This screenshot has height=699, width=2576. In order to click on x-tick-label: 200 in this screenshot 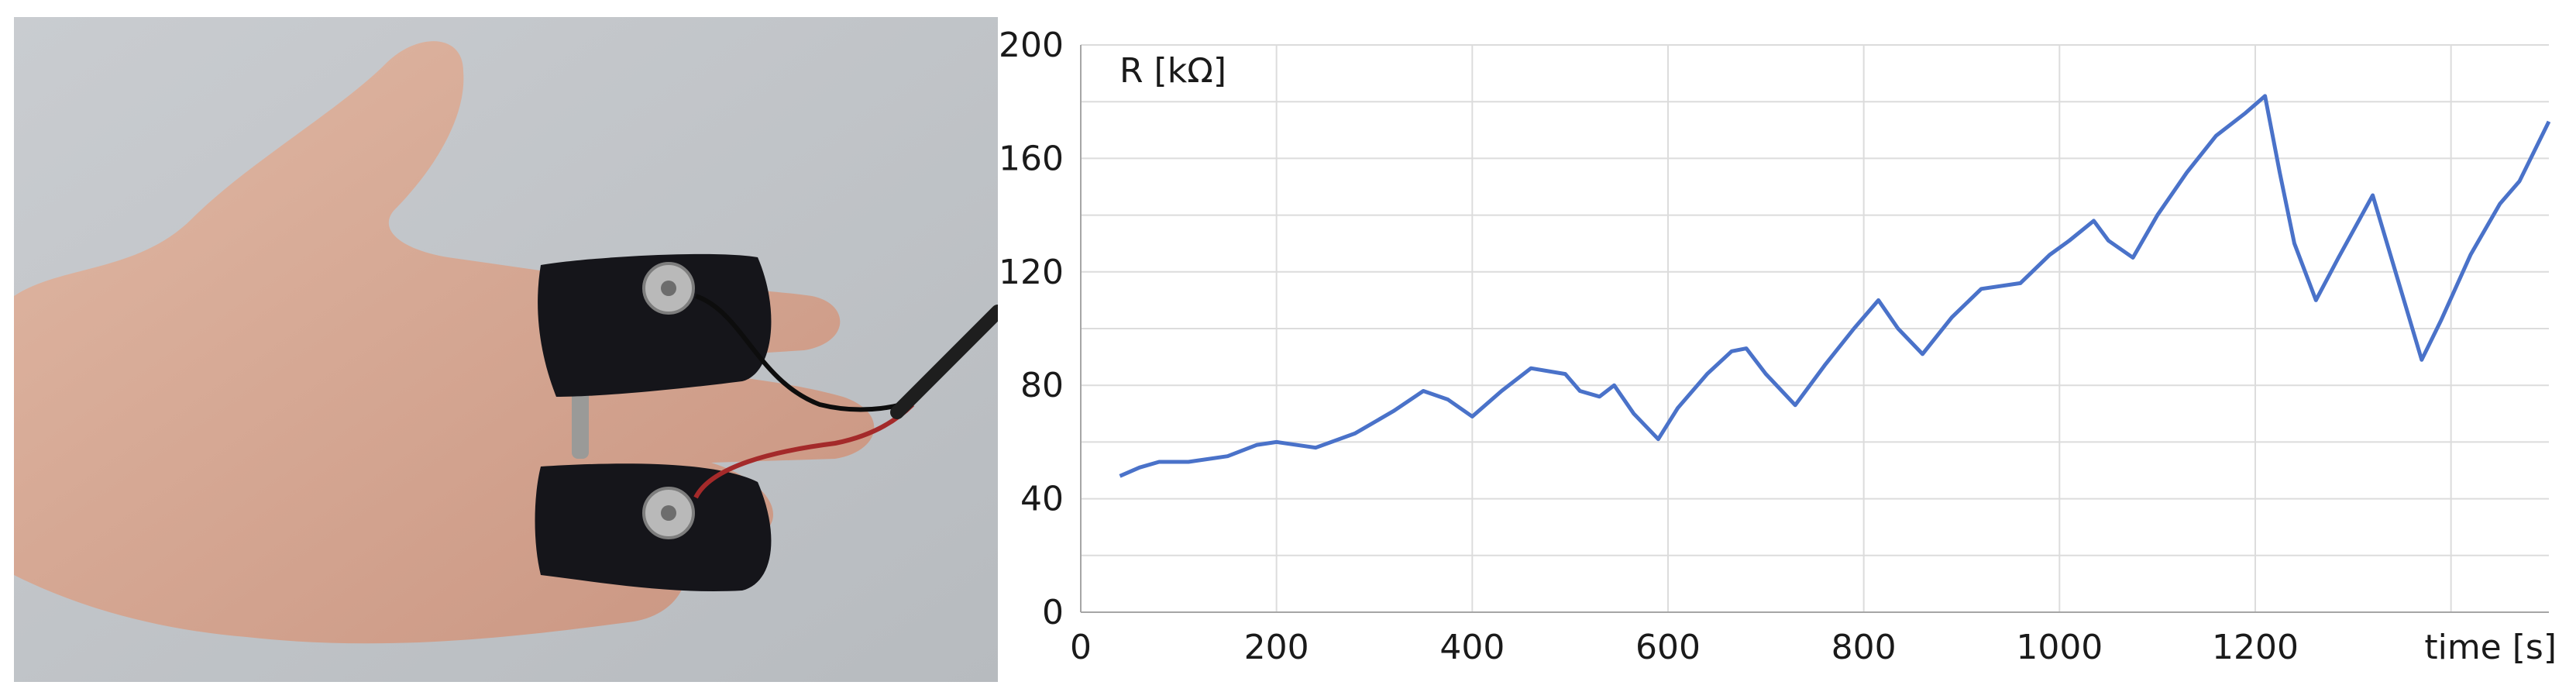, I will do `click(1276, 647)`.